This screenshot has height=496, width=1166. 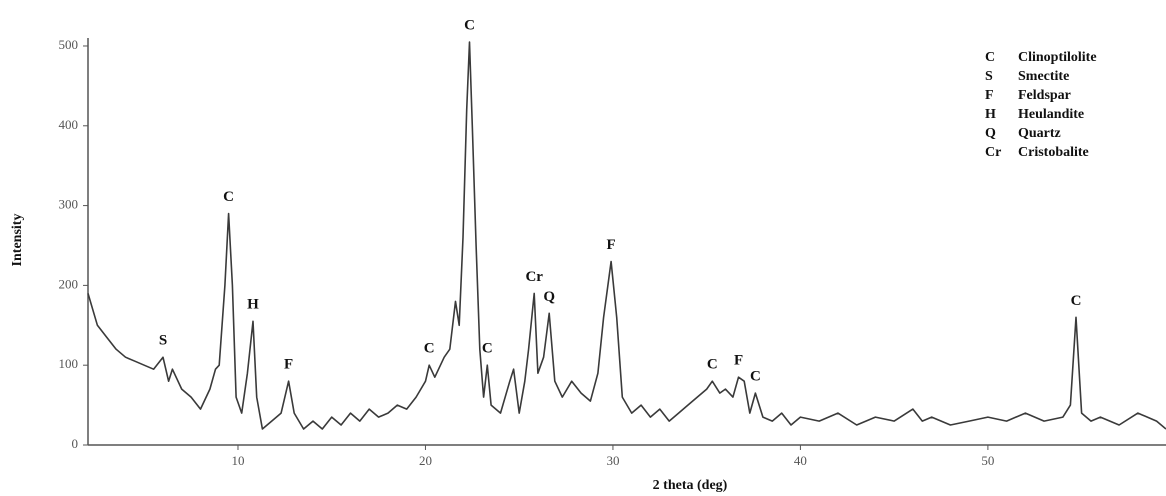 What do you see at coordinates (612, 460) in the screenshot?
I see `x-tick-label: 30` at bounding box center [612, 460].